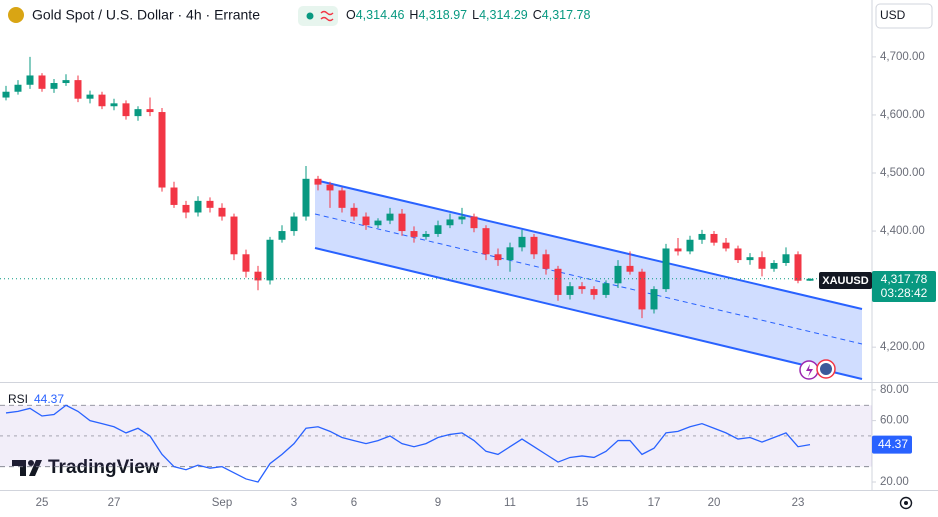  What do you see at coordinates (894, 390) in the screenshot?
I see `rsi-y-tick-label: 80.00` at bounding box center [894, 390].